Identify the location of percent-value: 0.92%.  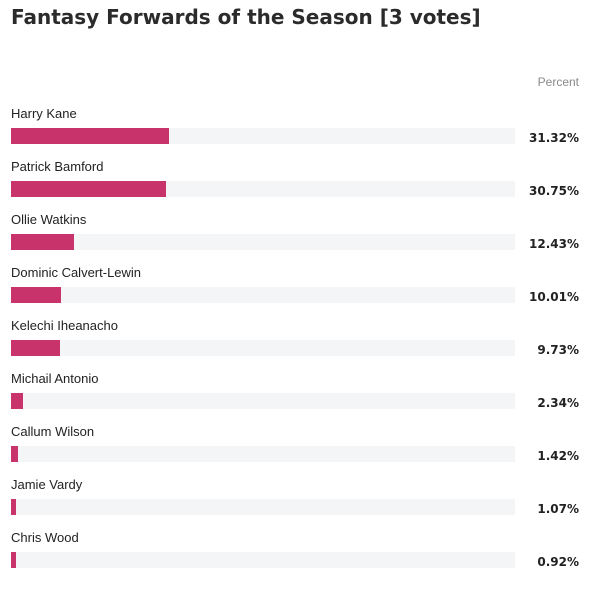
(558, 562).